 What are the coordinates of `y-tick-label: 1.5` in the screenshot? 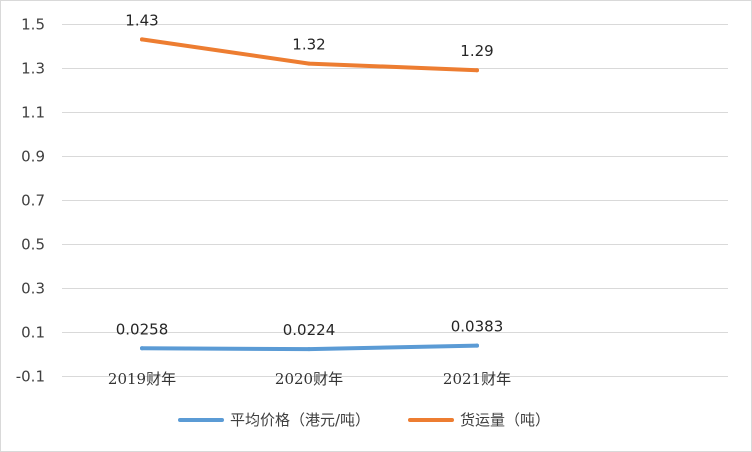 It's located at (33, 25).